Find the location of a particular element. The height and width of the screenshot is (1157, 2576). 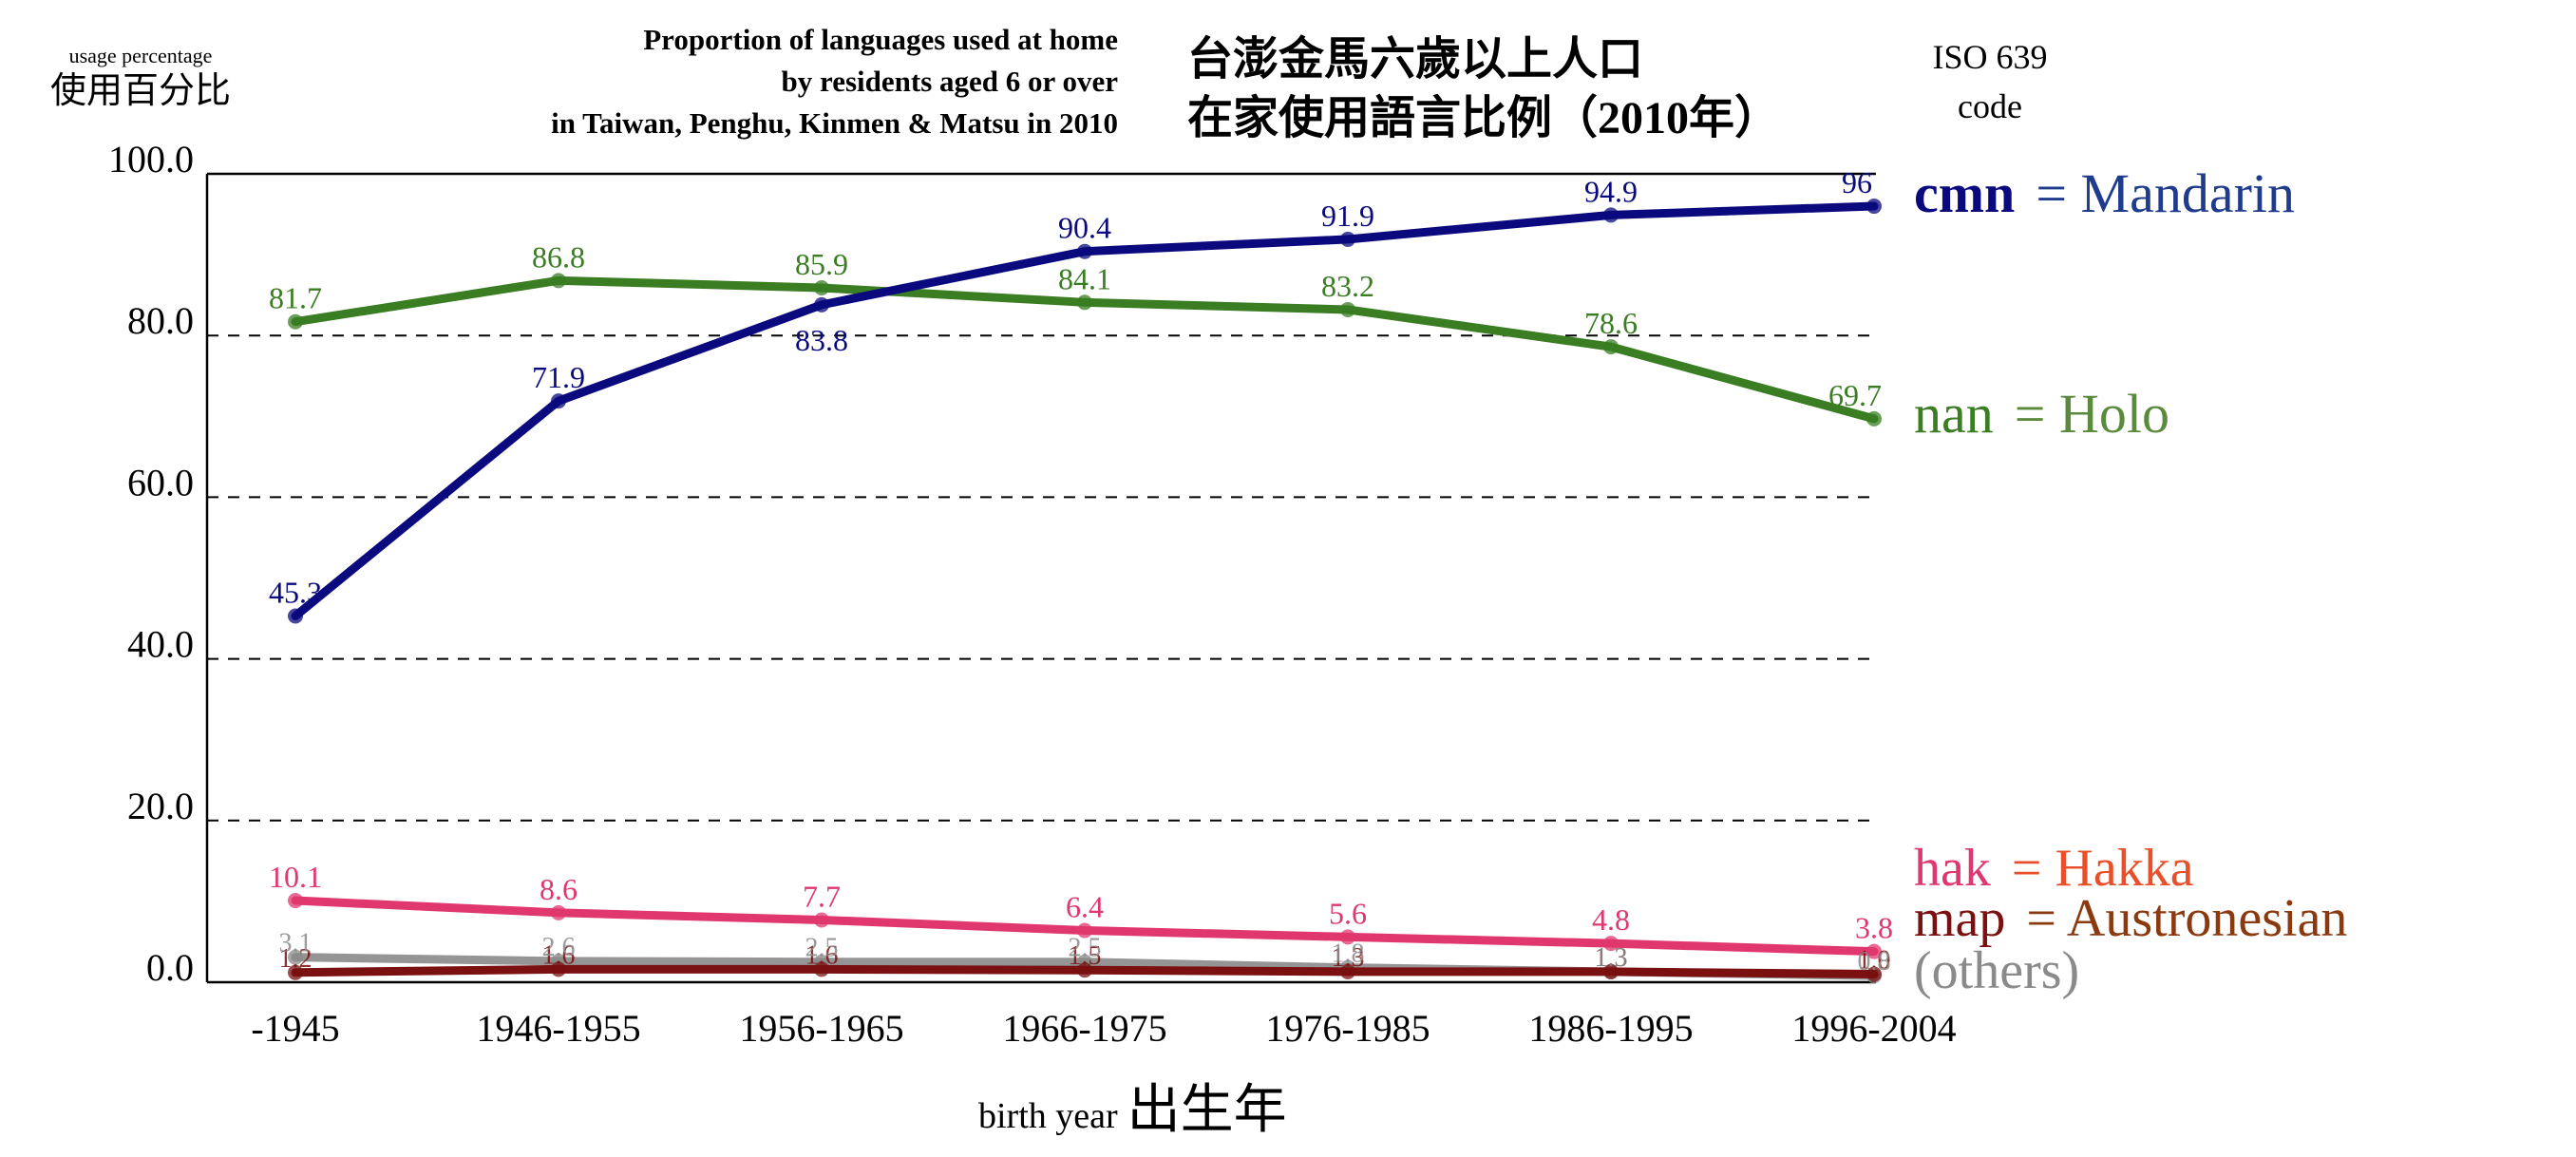

y-tick-label: 40.0 is located at coordinates (160, 645).